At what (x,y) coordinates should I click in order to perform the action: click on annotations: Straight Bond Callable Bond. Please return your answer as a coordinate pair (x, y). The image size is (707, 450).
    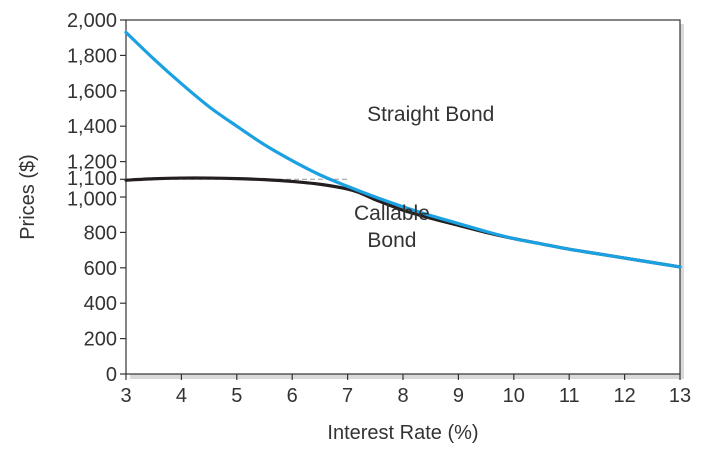
    Looking at the image, I should click on (424, 177).